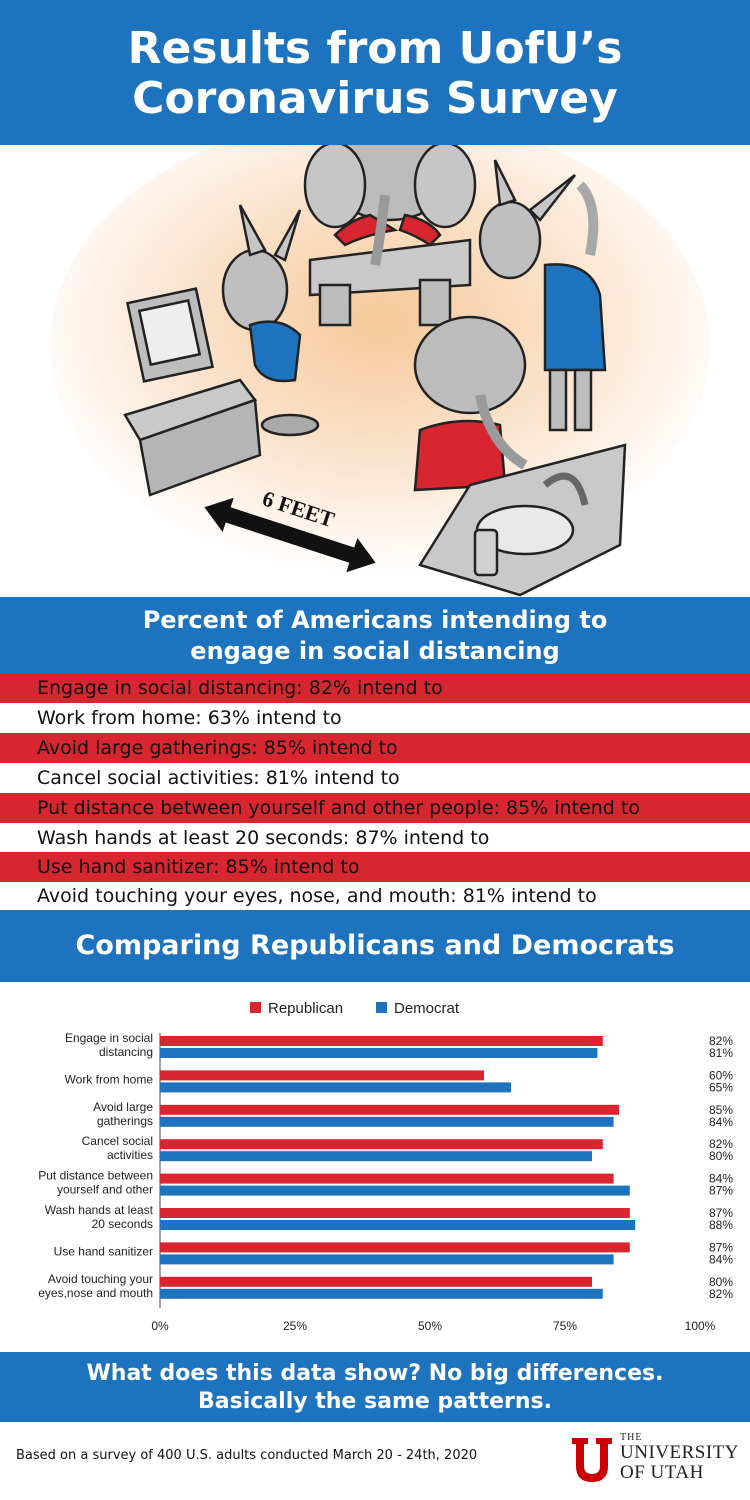 The image size is (750, 1500). Describe the element at coordinates (679, 1452) in the screenshot. I see `logo-university: UNIVERSITY` at that location.